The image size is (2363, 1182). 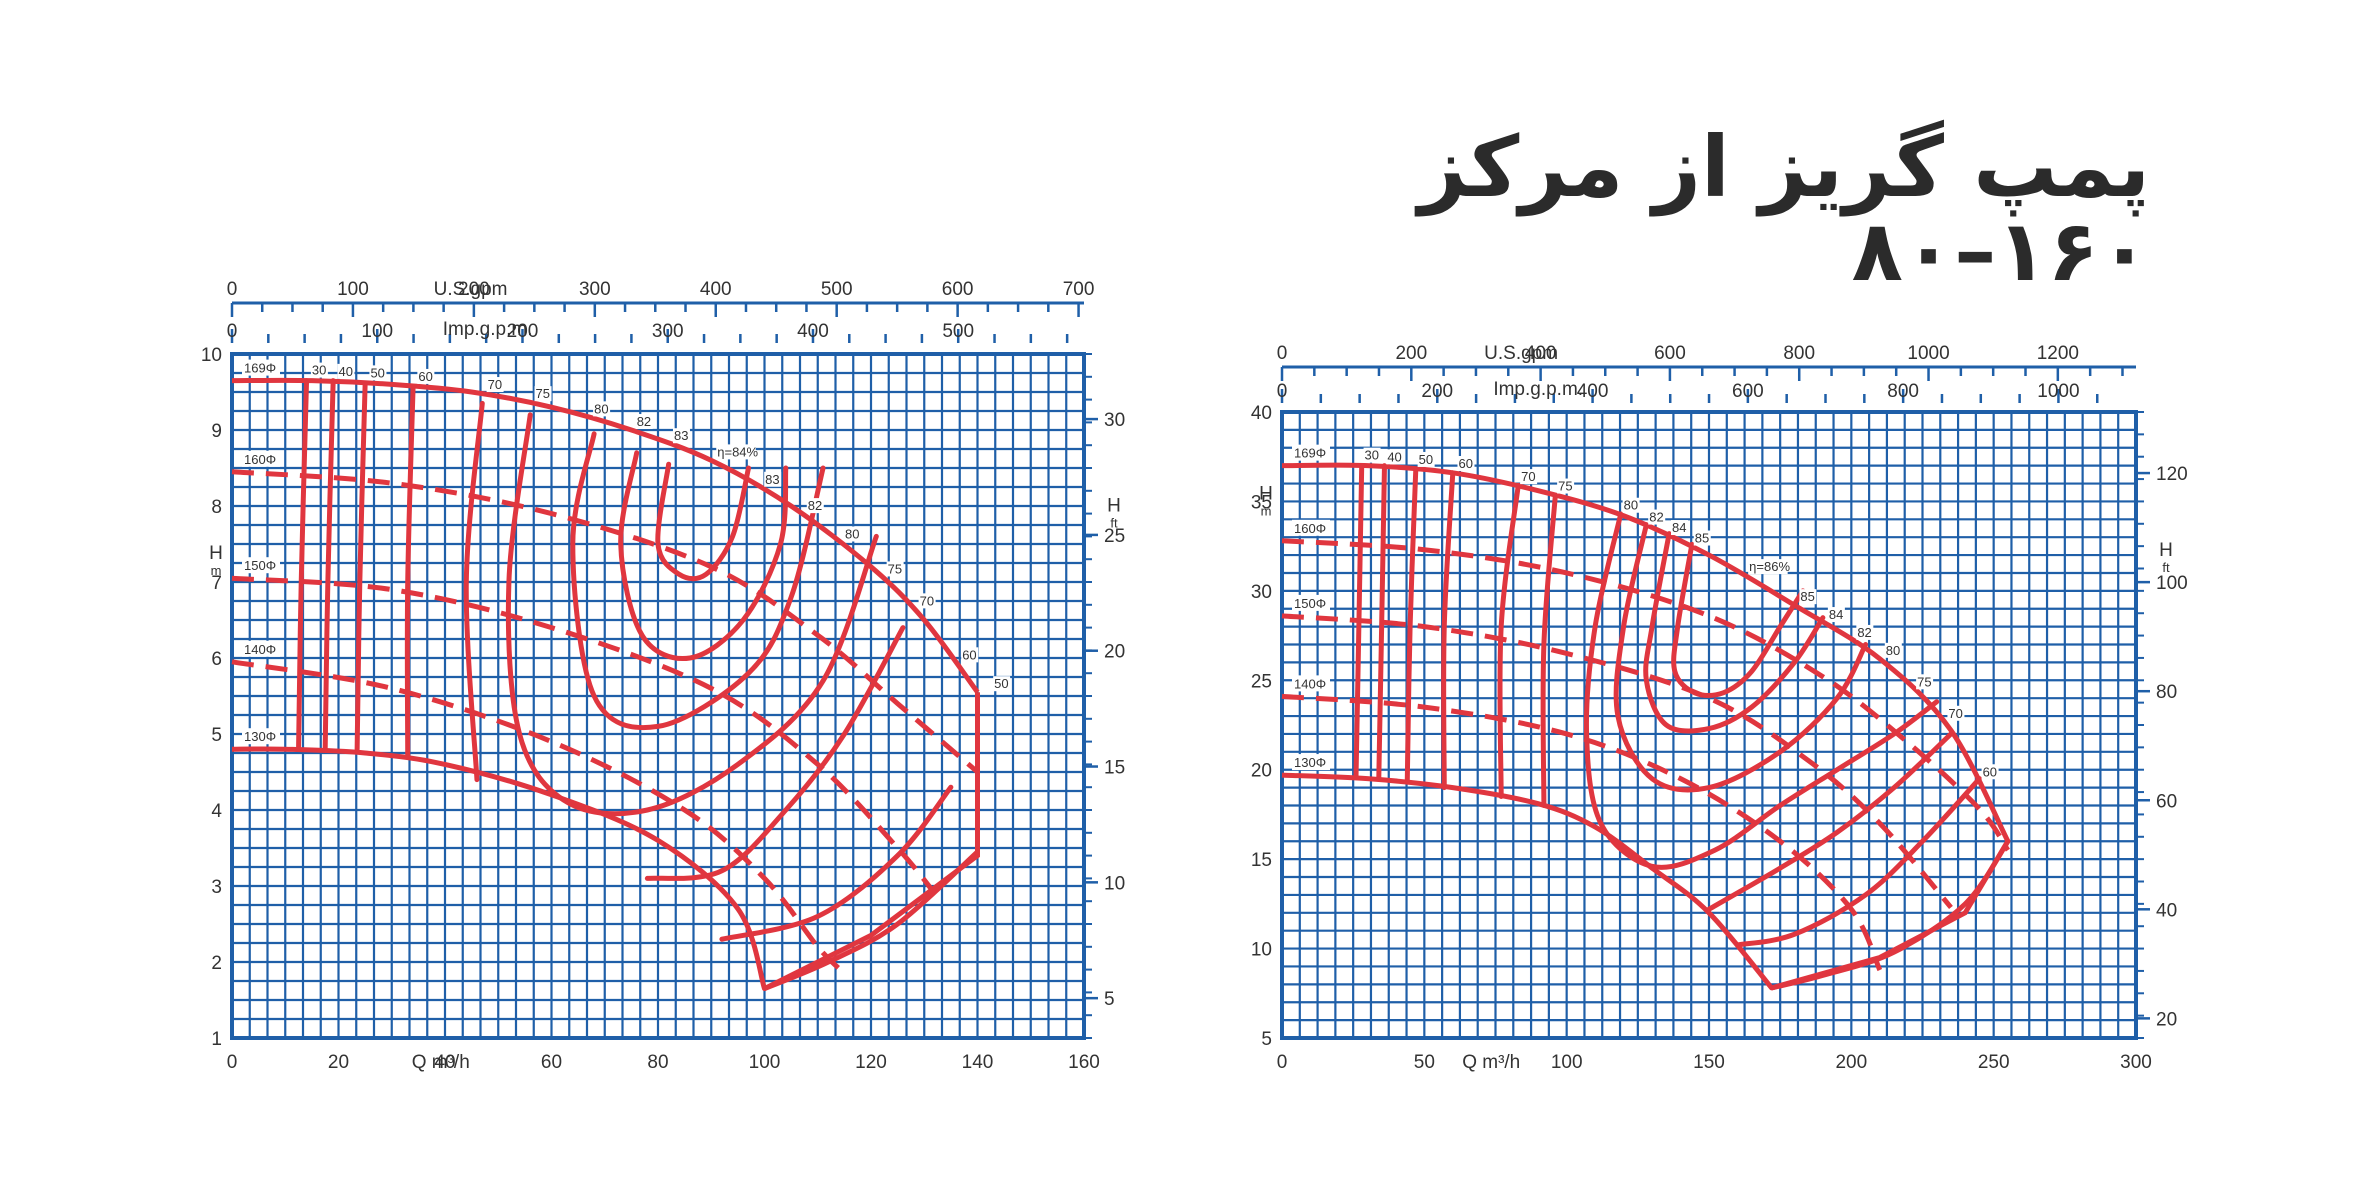 I want to click on y-tick-label: 9, so click(x=216, y=431).